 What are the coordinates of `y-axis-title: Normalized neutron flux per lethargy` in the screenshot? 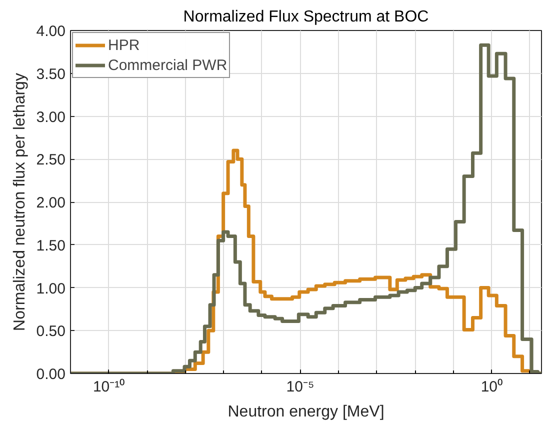 It's located at (19, 202).